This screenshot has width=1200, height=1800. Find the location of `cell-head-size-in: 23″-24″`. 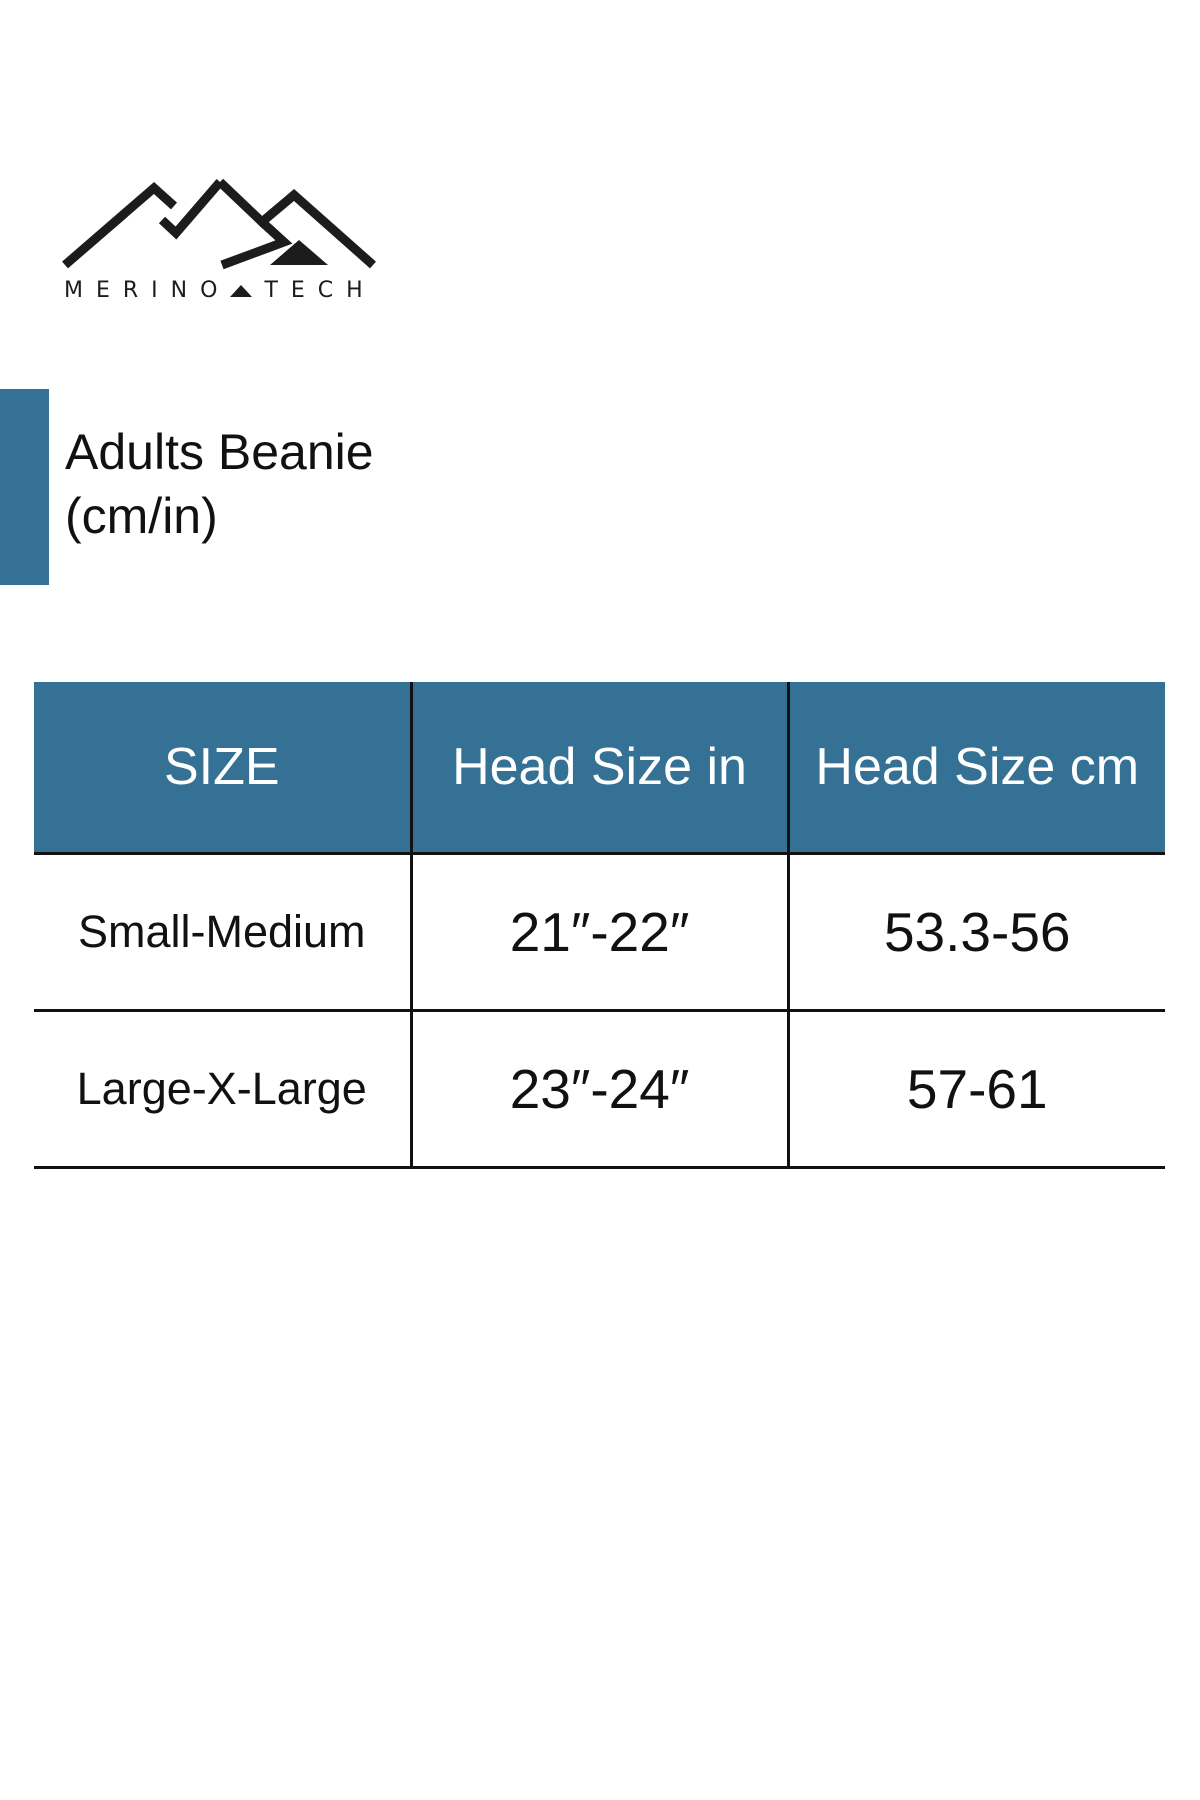

cell-head-size-in: 23″-24″ is located at coordinates (600, 1089).